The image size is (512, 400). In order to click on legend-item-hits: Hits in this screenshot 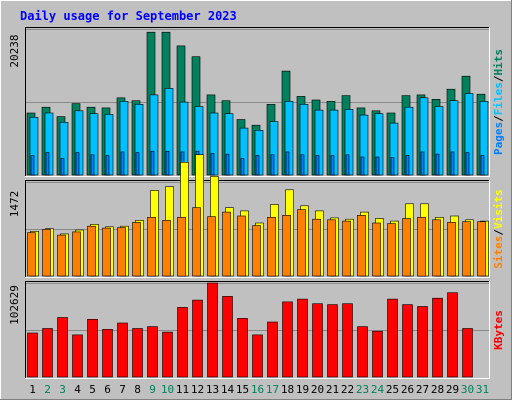, I will do `click(498, 62)`.